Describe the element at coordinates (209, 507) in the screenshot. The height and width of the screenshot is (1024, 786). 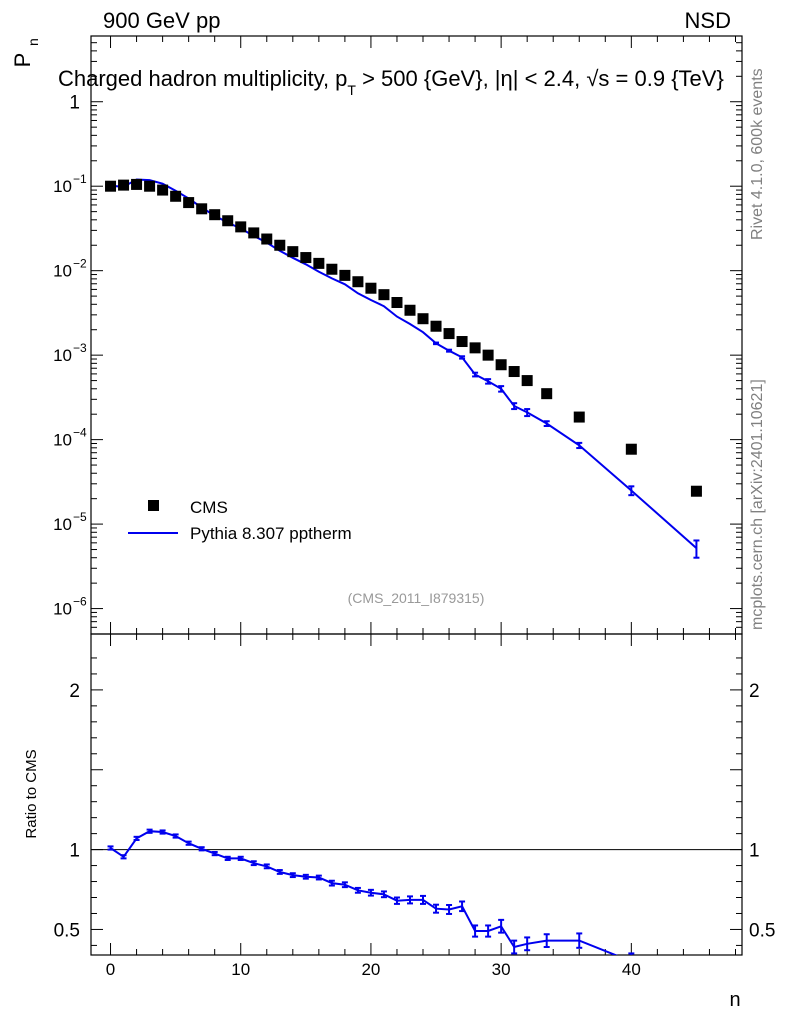
I see `legend-label-cms: CMS` at that location.